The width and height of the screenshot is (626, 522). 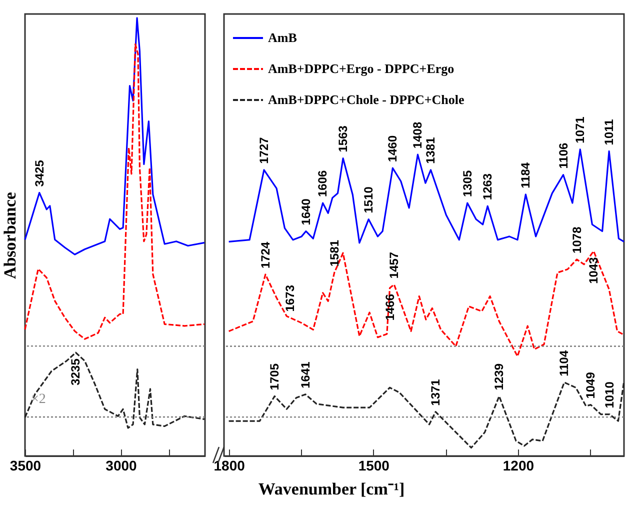 I want to click on x-tick-label: 3500, so click(x=26, y=466).